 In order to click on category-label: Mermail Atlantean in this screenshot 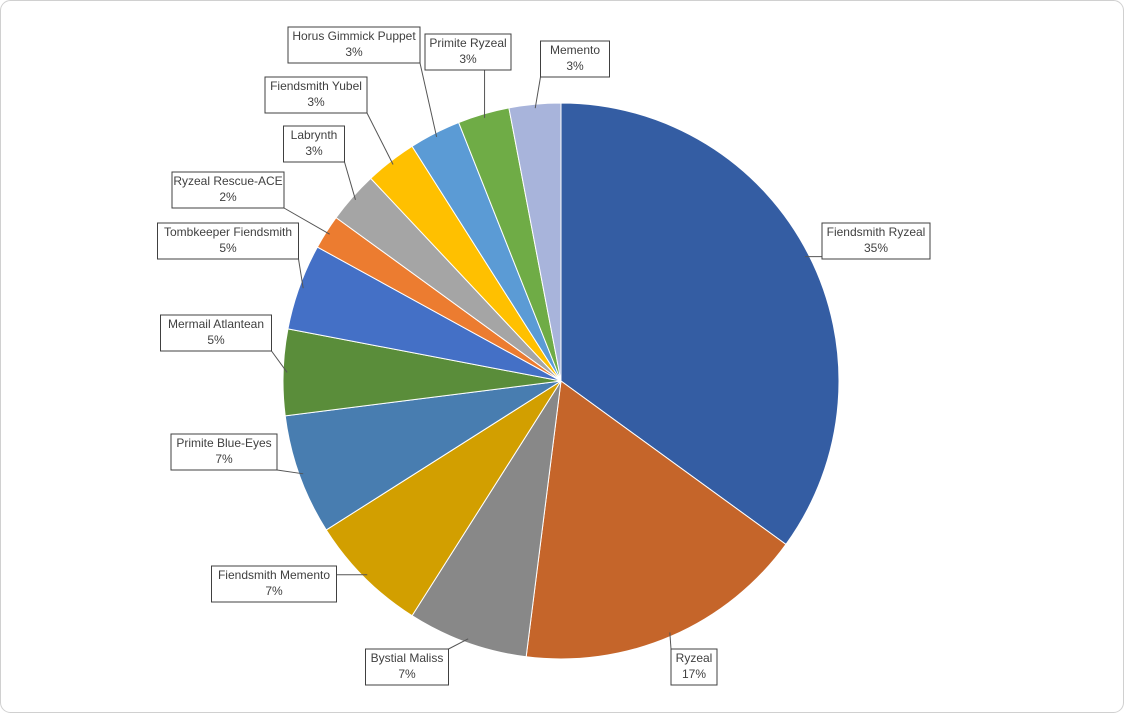, I will do `click(216, 324)`.